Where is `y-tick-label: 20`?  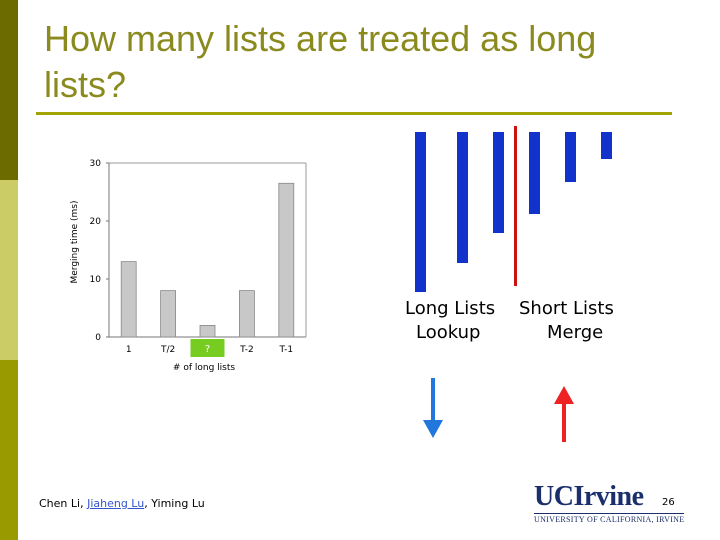
y-tick-label: 20 is located at coordinates (96, 222).